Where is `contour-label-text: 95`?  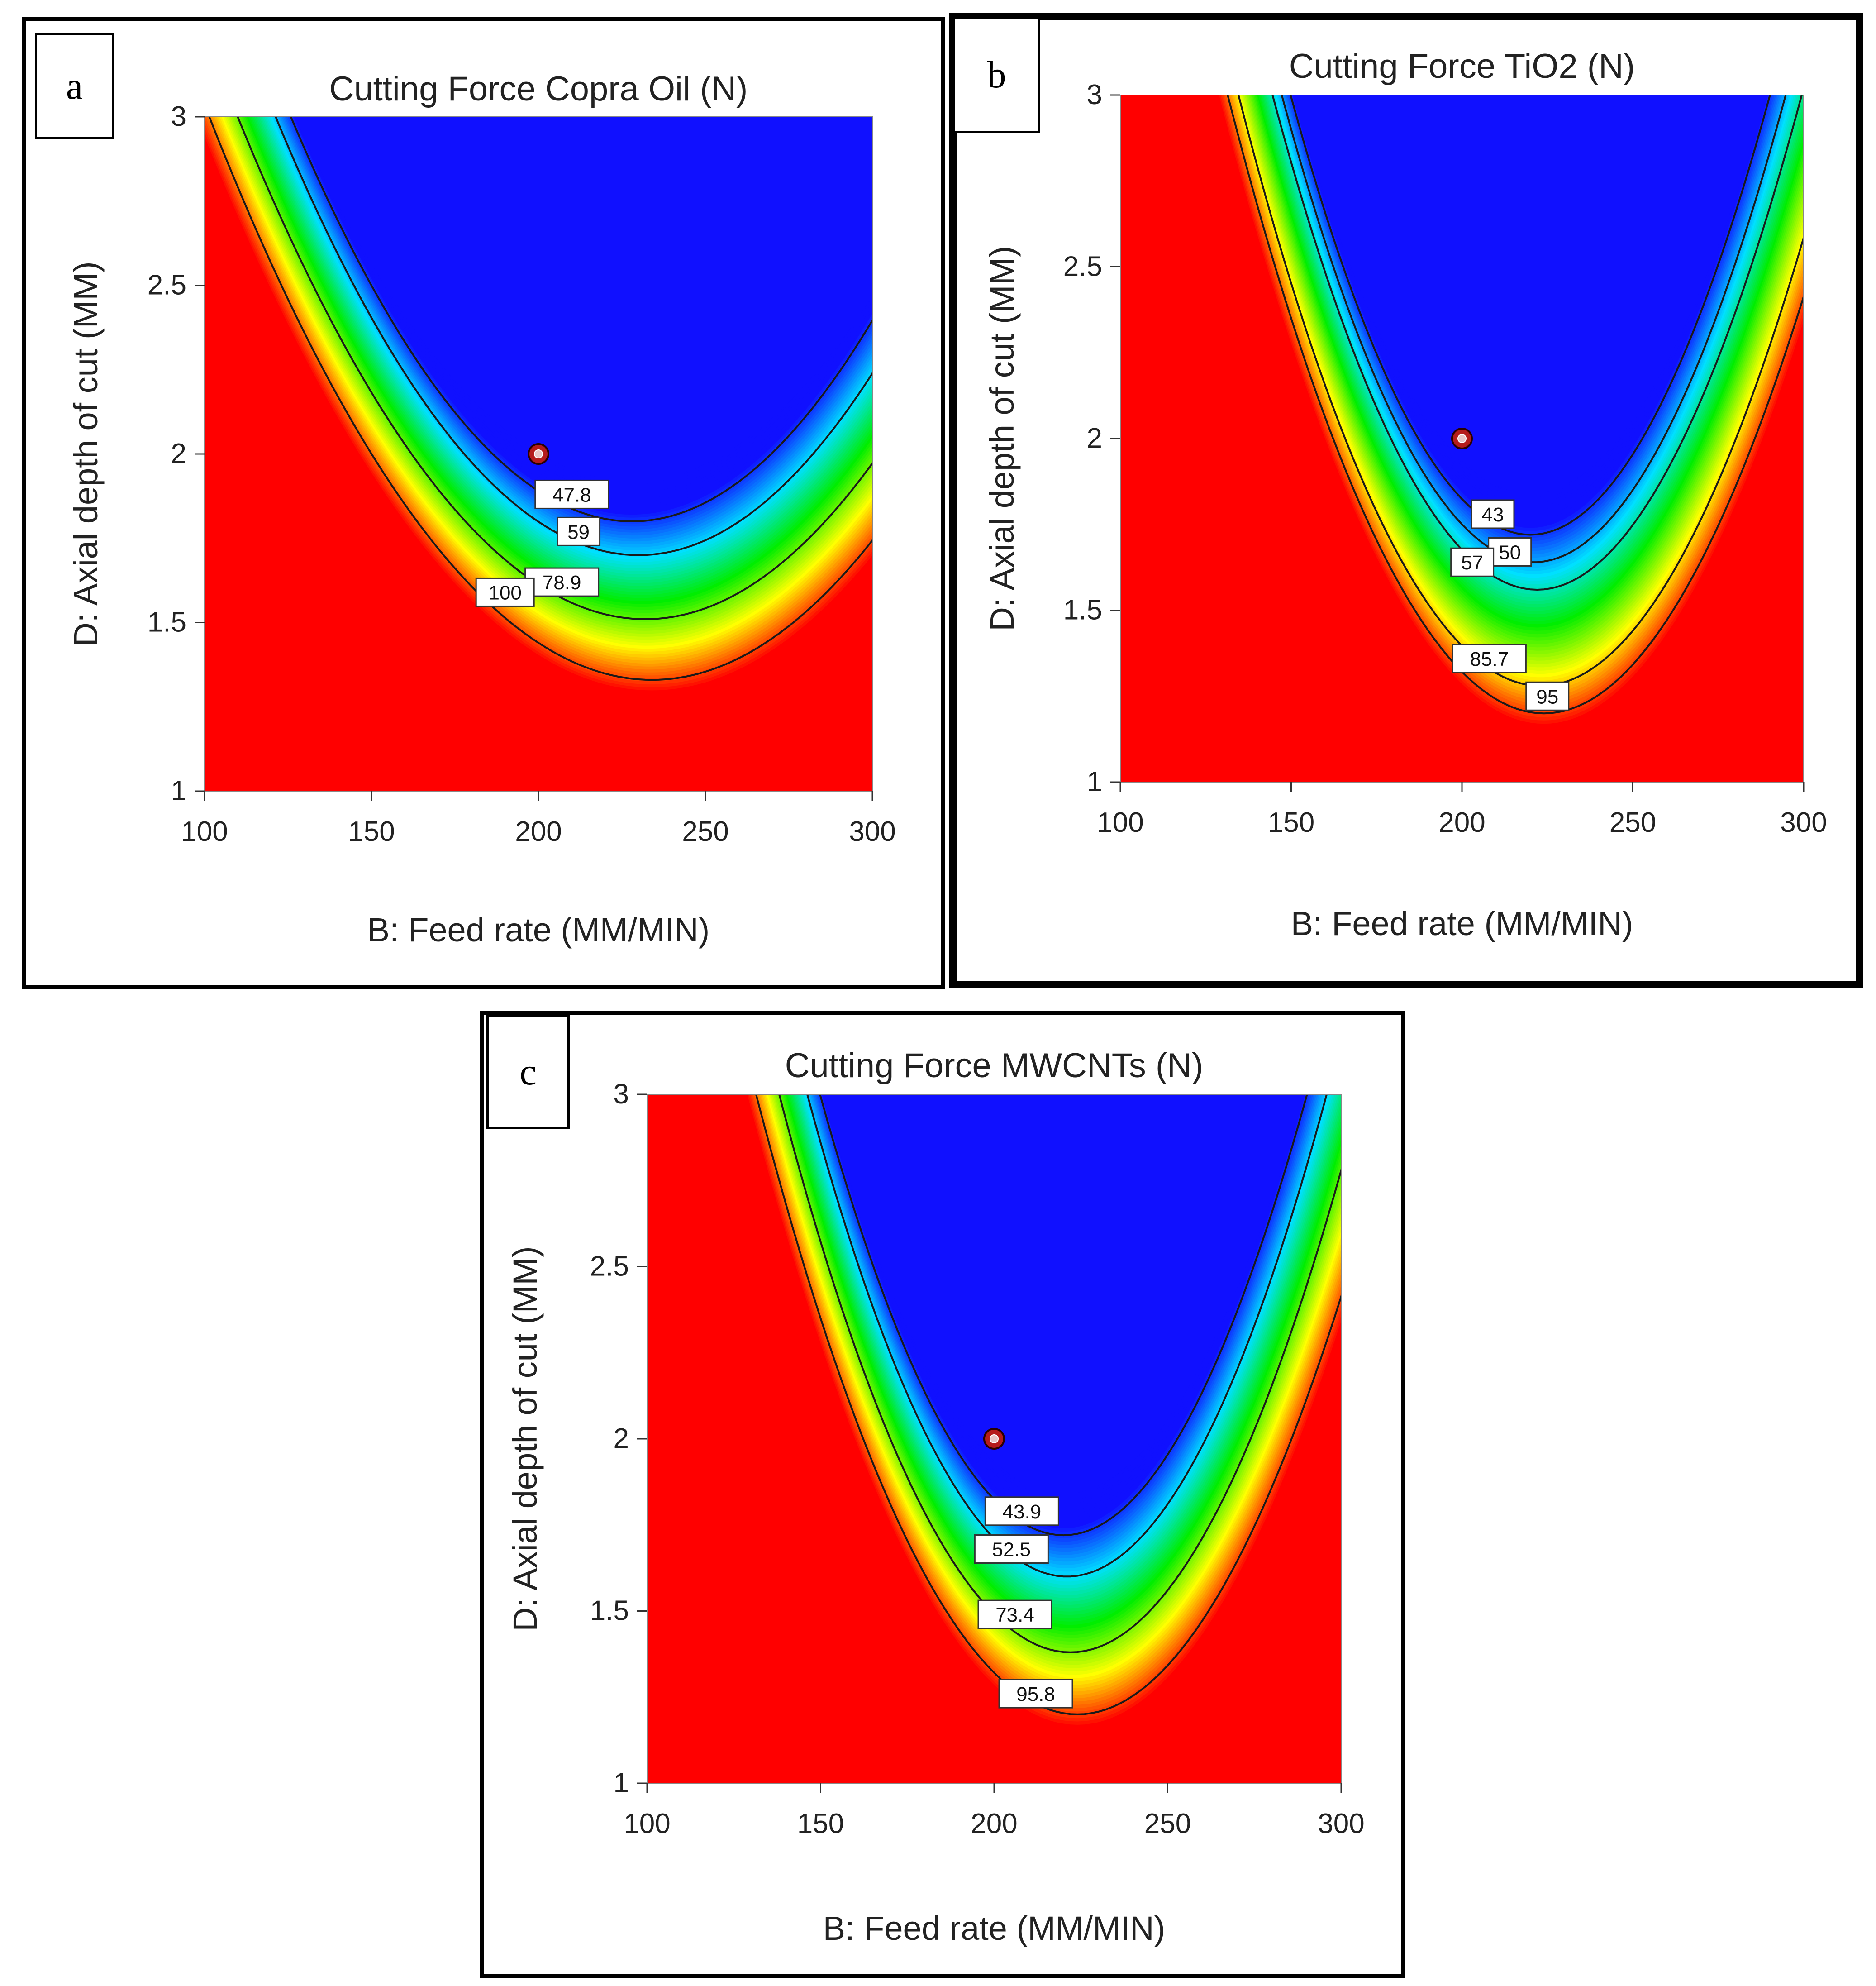 contour-label-text: 95 is located at coordinates (1547, 697).